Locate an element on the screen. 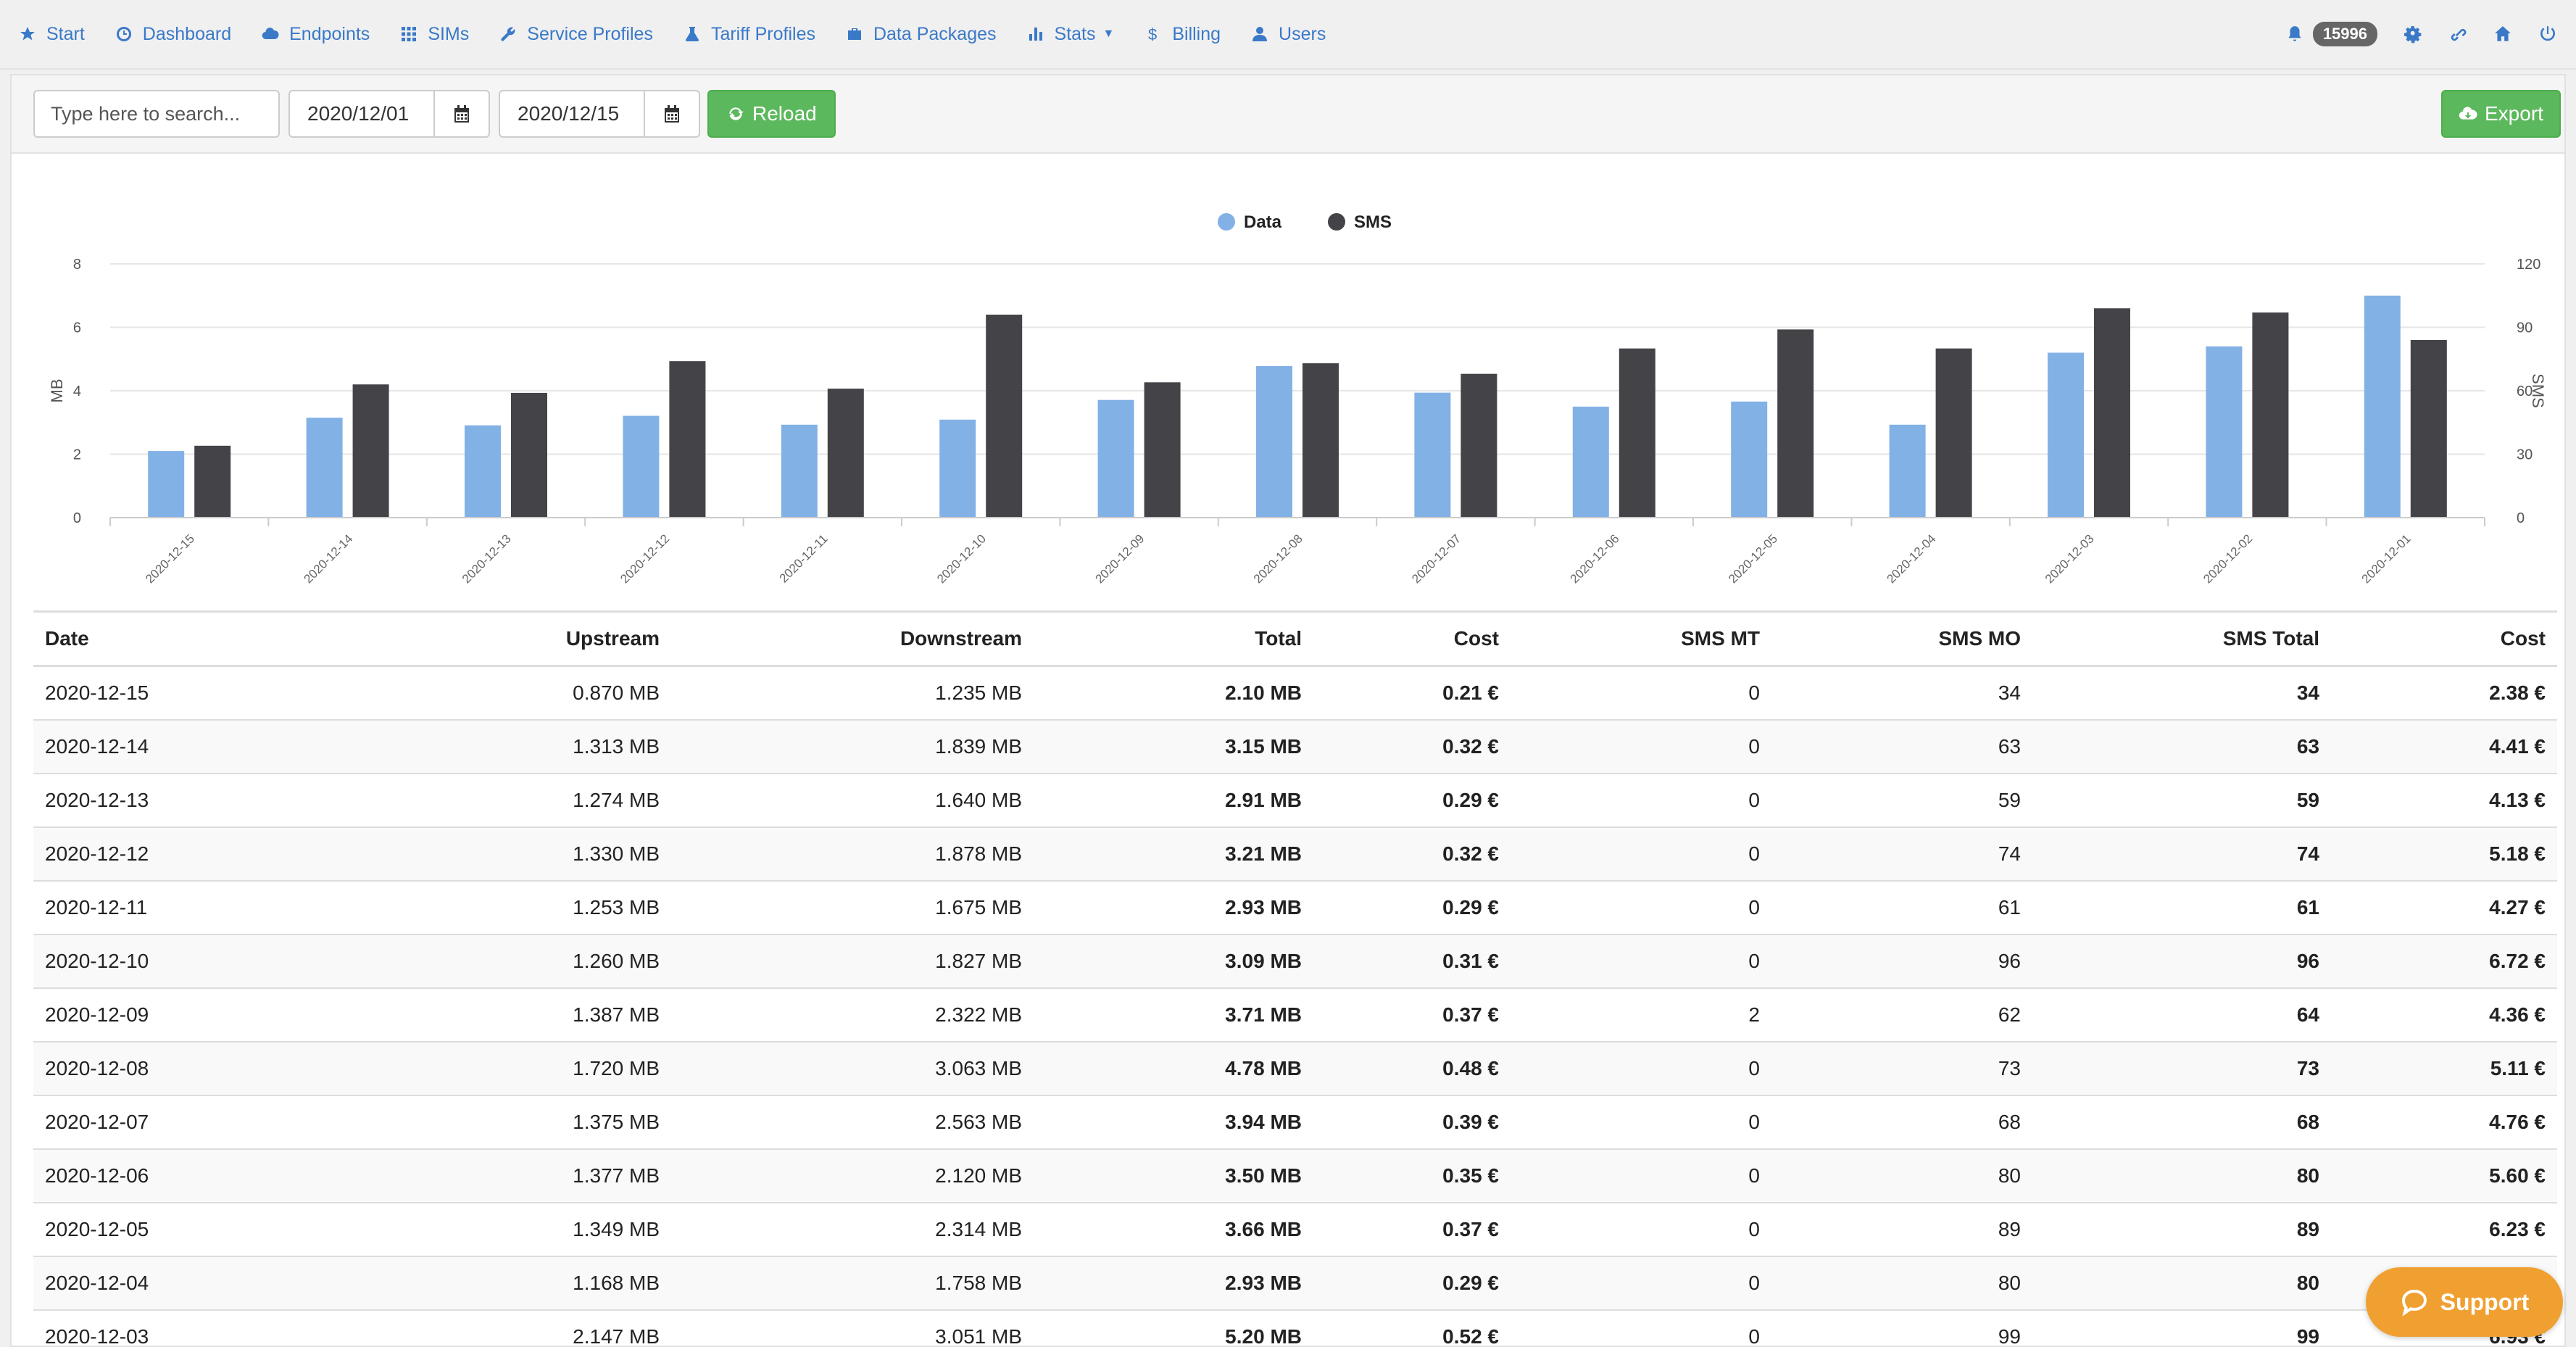 This screenshot has height=1347, width=2576. table-cell: 63 is located at coordinates (2181, 747).